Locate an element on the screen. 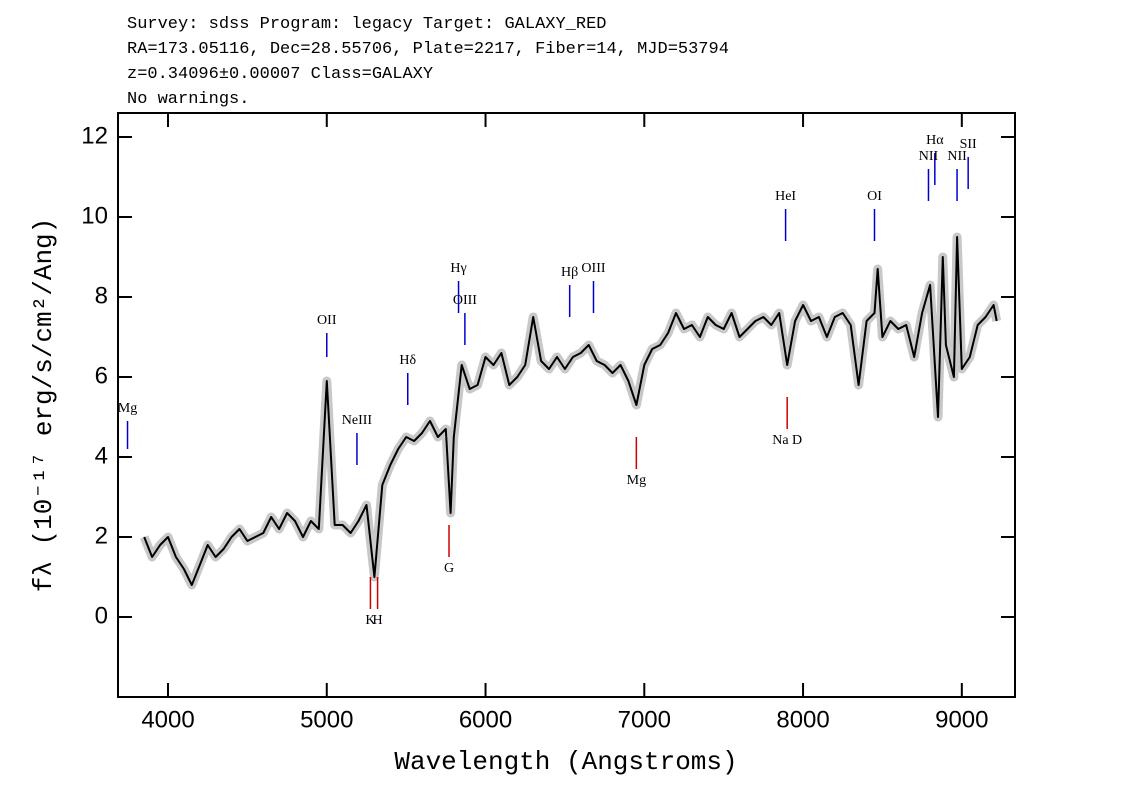 The width and height of the screenshot is (1134, 810). y-tick-label: 10 is located at coordinates (94, 215).